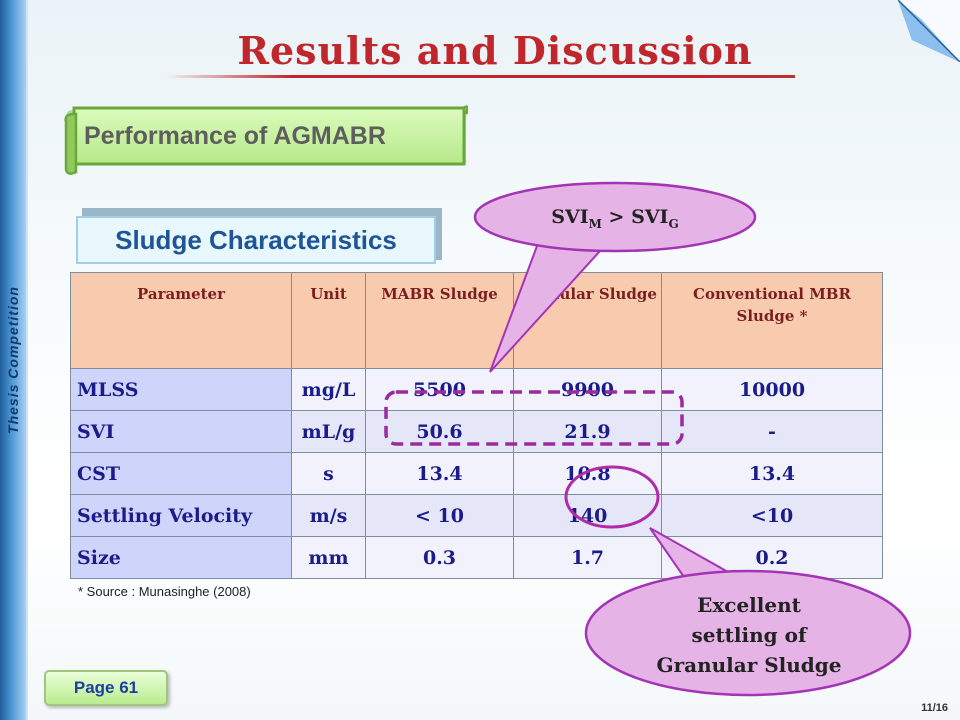 The width and height of the screenshot is (960, 720). I want to click on unit-cell: mL/g, so click(328, 431).